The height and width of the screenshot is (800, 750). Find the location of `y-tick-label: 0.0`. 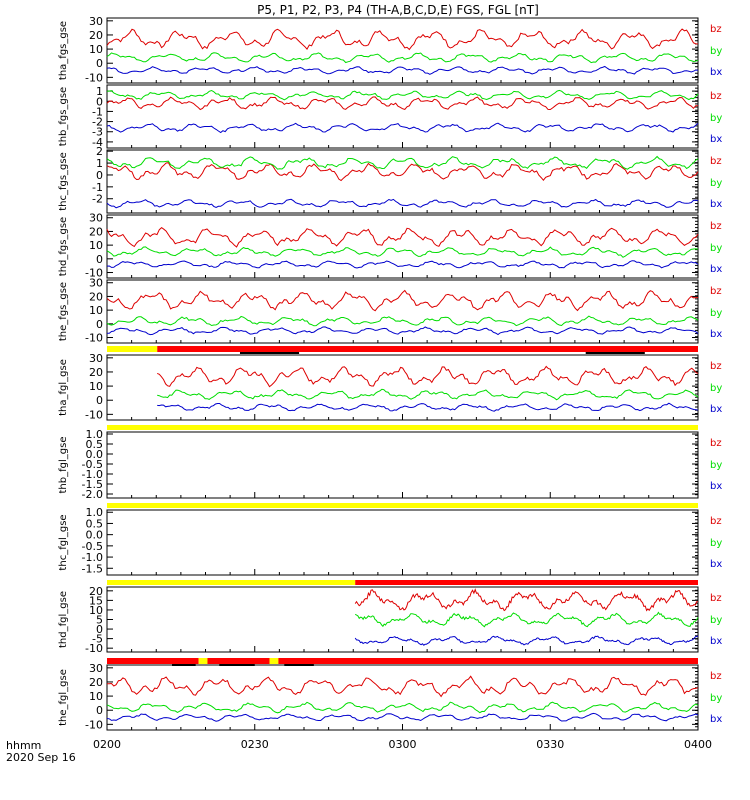

y-tick-label: 0.0 is located at coordinates (95, 454).